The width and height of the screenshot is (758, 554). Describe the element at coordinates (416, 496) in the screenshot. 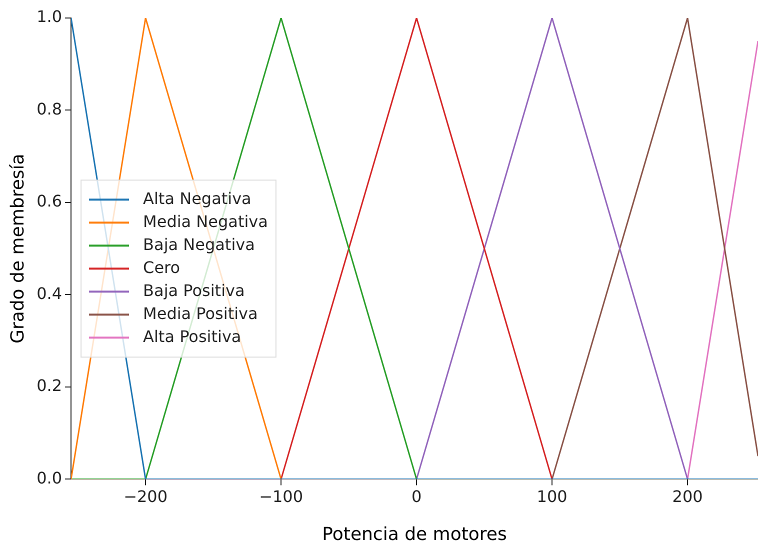

I see `x-tick-label: 0` at that location.